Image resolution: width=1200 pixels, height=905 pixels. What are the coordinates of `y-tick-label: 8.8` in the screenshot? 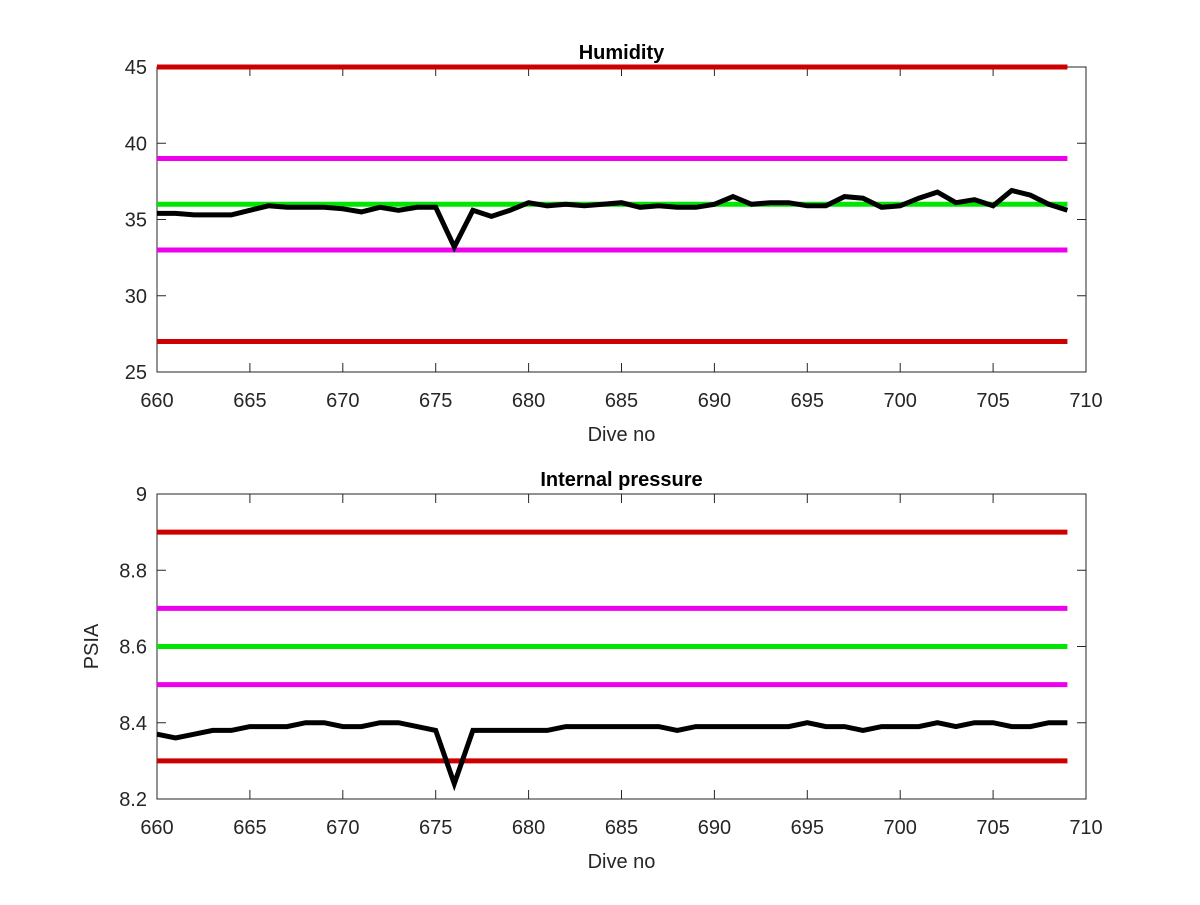 It's located at (133, 571).